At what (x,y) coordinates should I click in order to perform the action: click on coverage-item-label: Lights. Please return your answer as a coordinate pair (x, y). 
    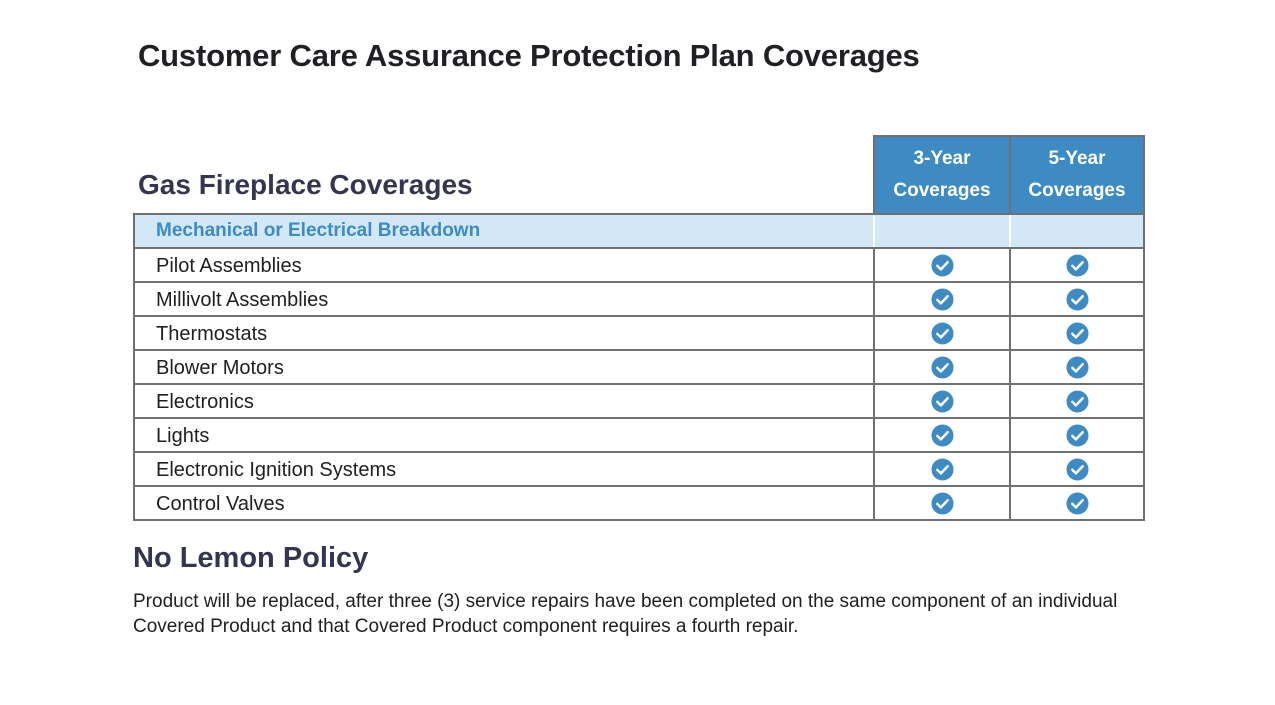
    Looking at the image, I should click on (504, 435).